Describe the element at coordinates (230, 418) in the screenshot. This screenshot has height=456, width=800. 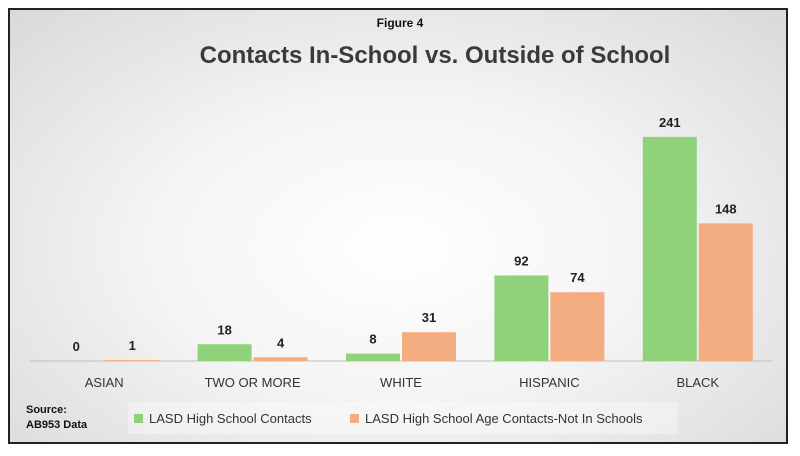
I see `legend-label-series1: LASD High School Contacts` at that location.